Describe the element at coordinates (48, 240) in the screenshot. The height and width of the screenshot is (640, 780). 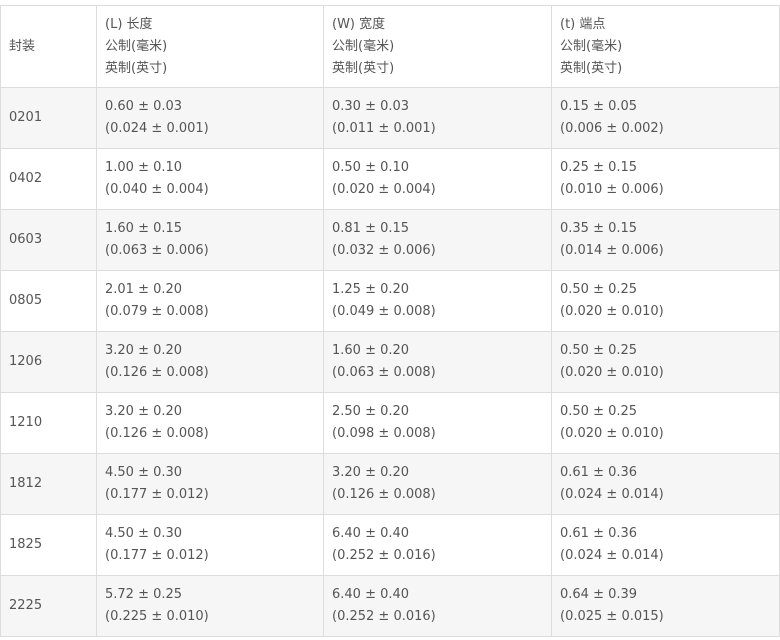
I see `package-cell: 0603` at that location.